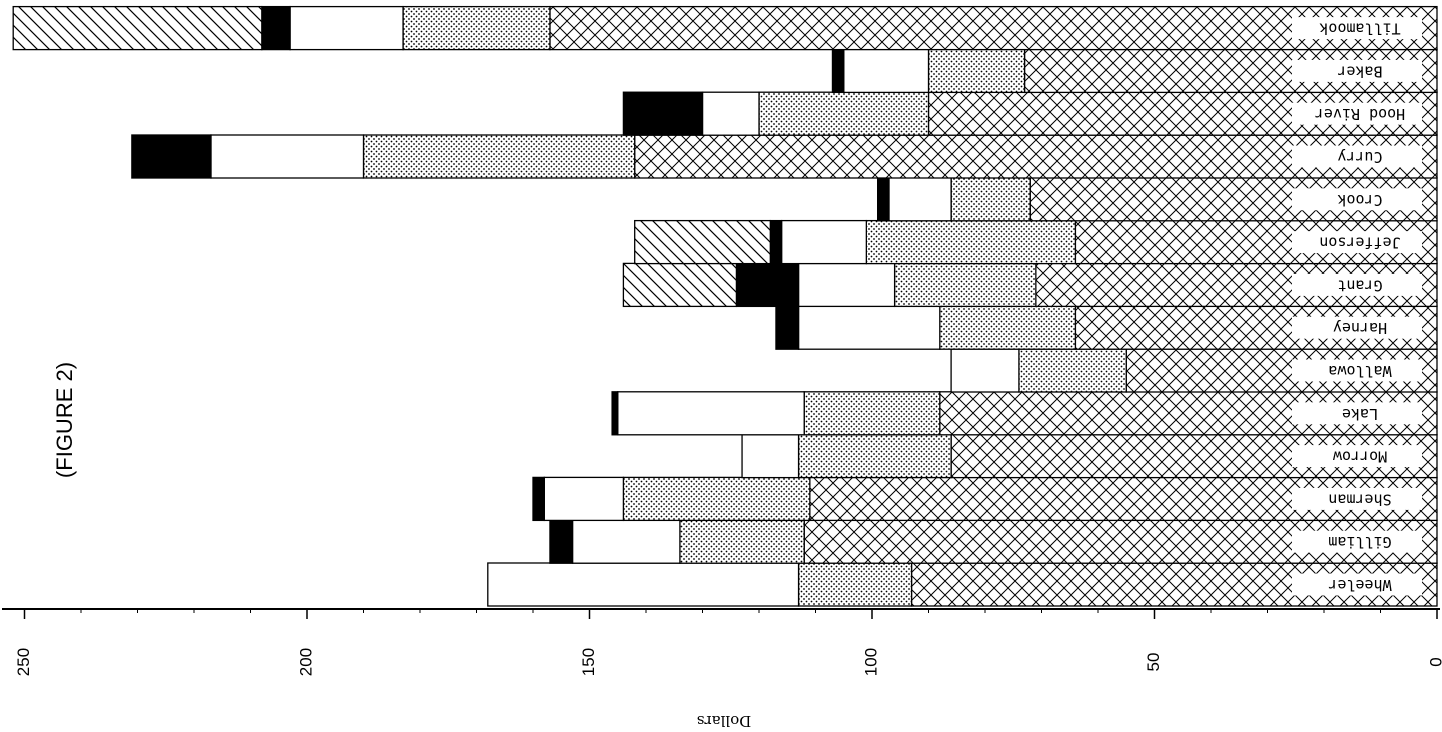 This screenshot has width=1442, height=732. Describe the element at coordinates (787, 327) in the screenshot. I see `bar-segment-harney-black` at that location.